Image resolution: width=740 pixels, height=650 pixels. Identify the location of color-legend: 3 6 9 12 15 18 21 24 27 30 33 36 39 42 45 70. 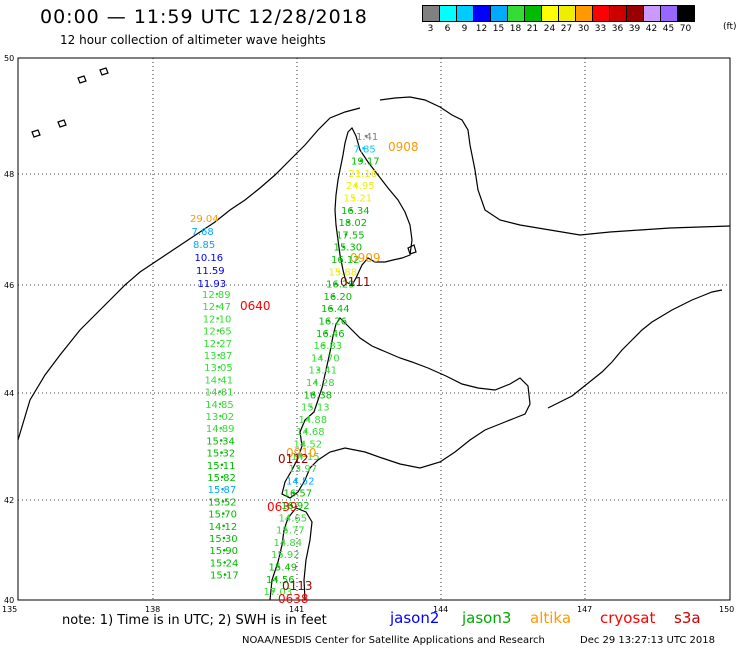
(558, 19).